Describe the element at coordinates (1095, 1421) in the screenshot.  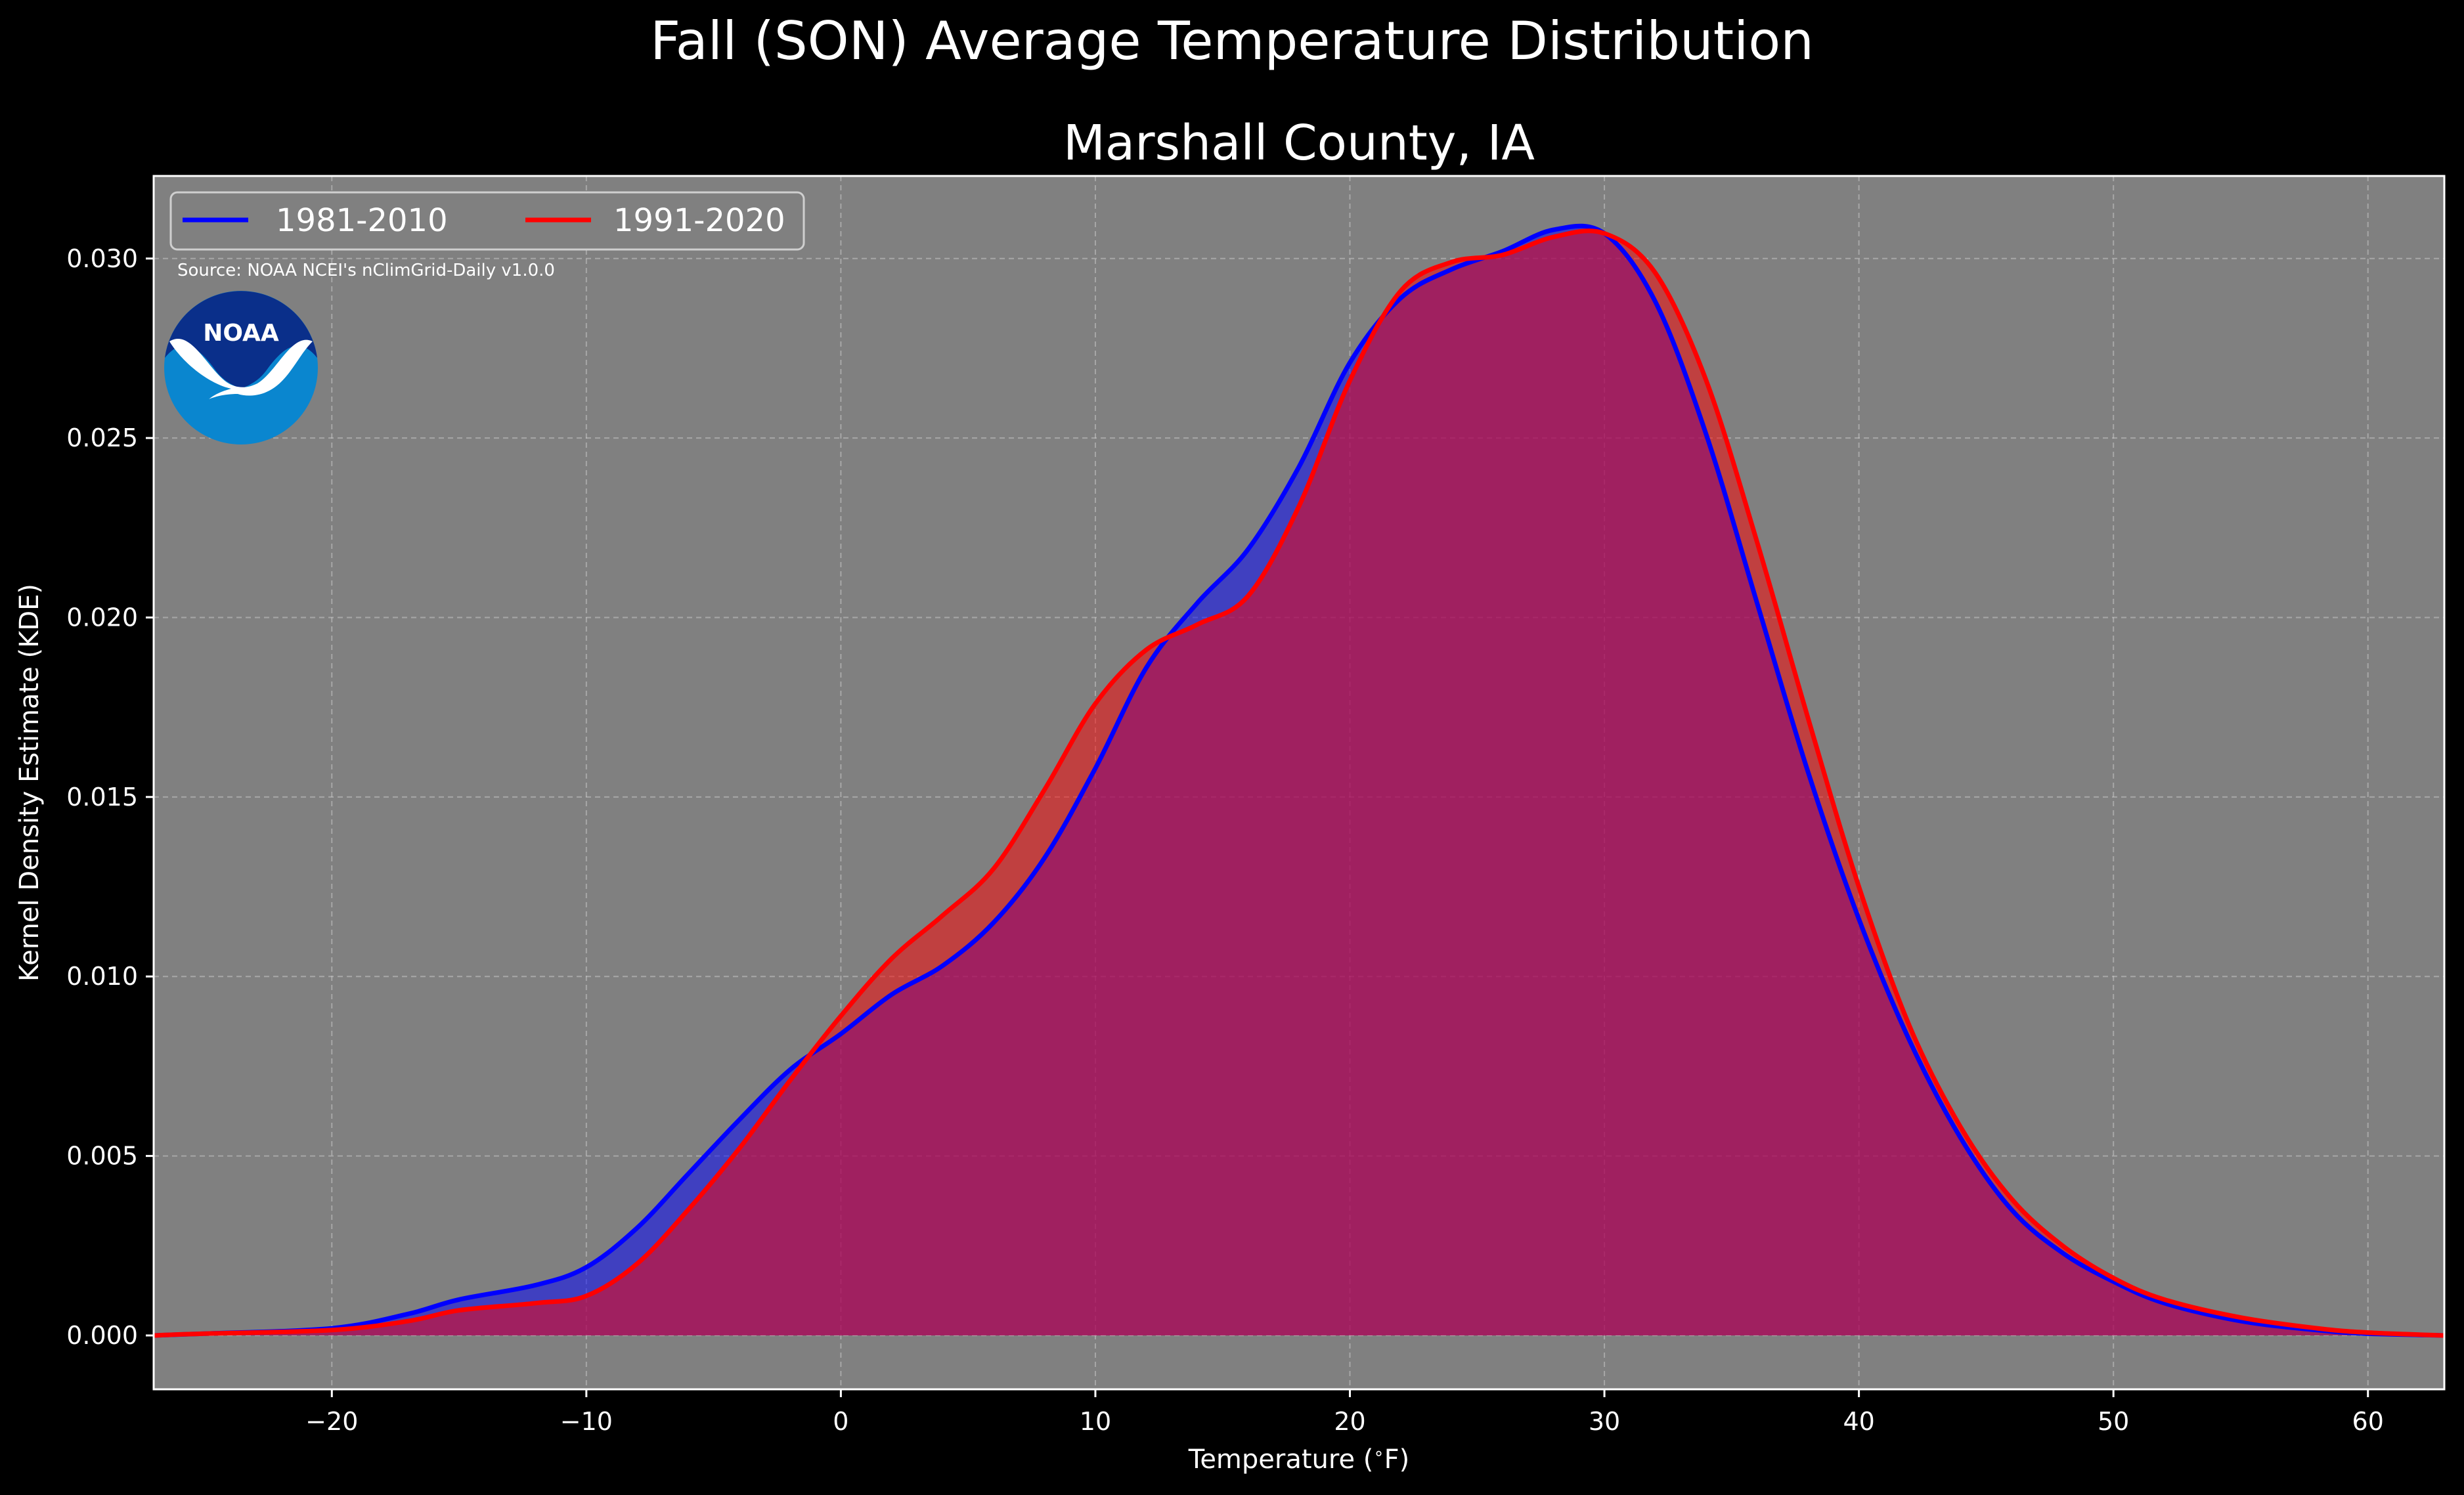
I see `x-tick-label: 10` at that location.